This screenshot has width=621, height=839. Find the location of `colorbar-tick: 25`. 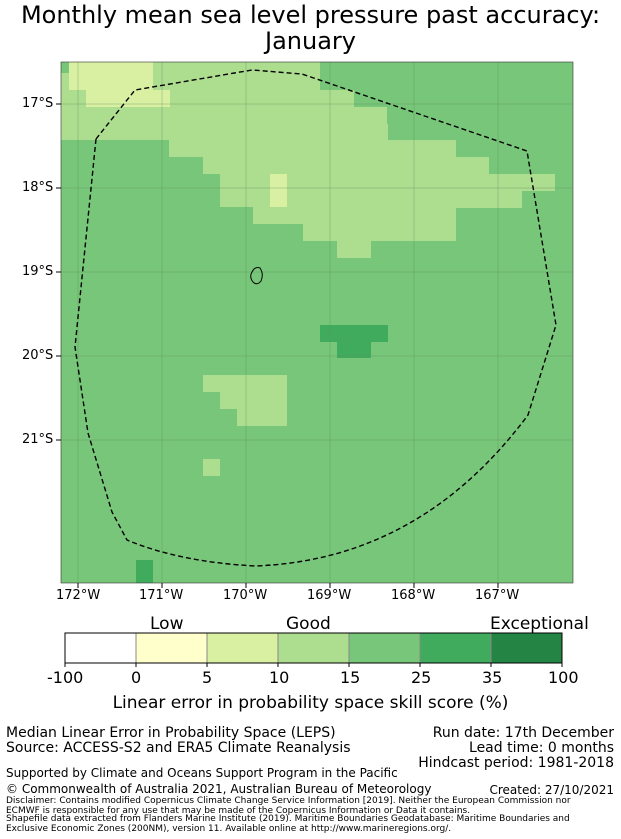

colorbar-tick: 25 is located at coordinates (421, 677).